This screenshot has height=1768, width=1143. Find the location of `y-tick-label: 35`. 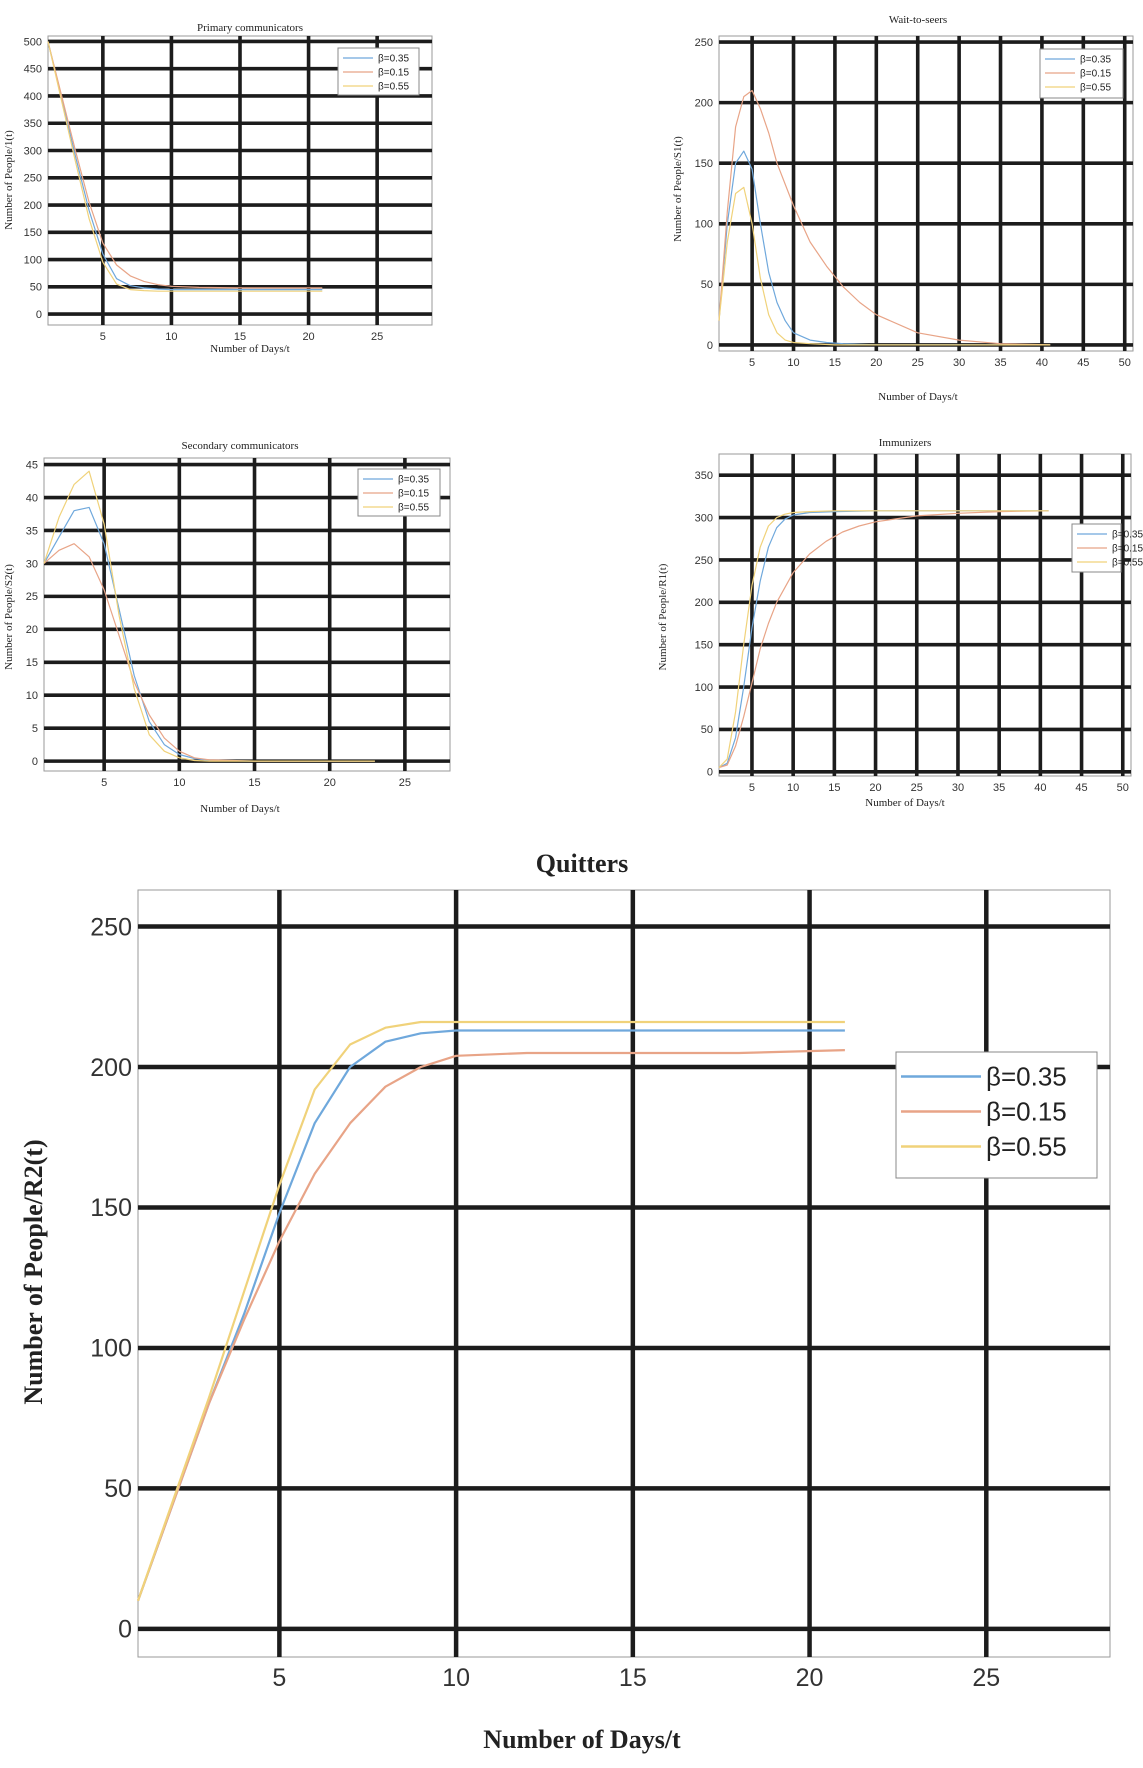

y-tick-label: 35 is located at coordinates (32, 531).